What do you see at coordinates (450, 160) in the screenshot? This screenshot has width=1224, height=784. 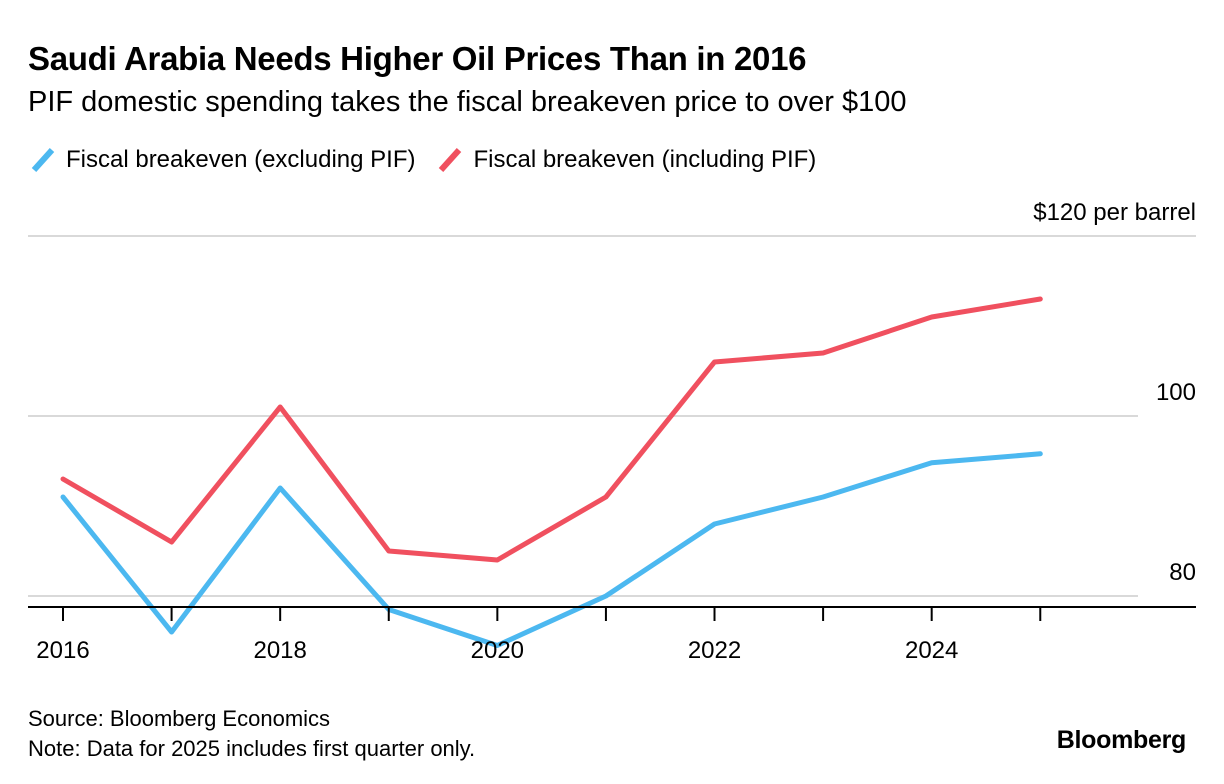 I see `legend-swatch-including` at bounding box center [450, 160].